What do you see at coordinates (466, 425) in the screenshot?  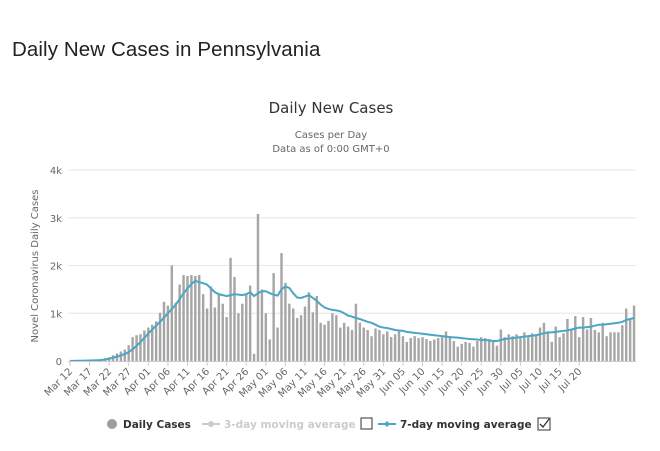 I see `legend-7day-label: 7-day moving average` at bounding box center [466, 425].